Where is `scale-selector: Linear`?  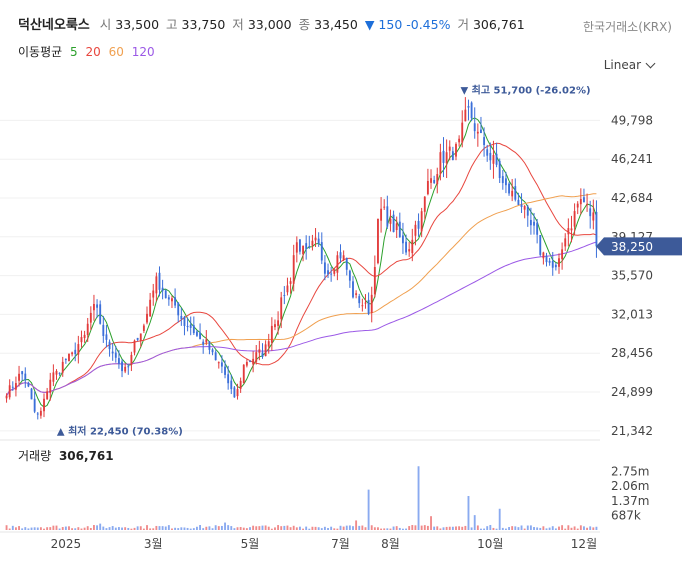 scale-selector: Linear is located at coordinates (630, 65).